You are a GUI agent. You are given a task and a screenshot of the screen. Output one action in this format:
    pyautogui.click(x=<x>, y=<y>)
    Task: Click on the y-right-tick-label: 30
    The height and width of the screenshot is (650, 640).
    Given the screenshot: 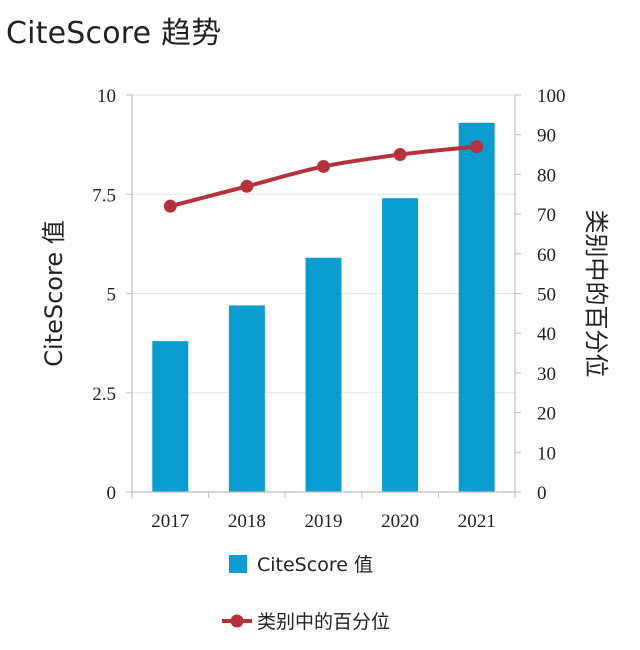 What is the action you would take?
    pyautogui.click(x=546, y=374)
    